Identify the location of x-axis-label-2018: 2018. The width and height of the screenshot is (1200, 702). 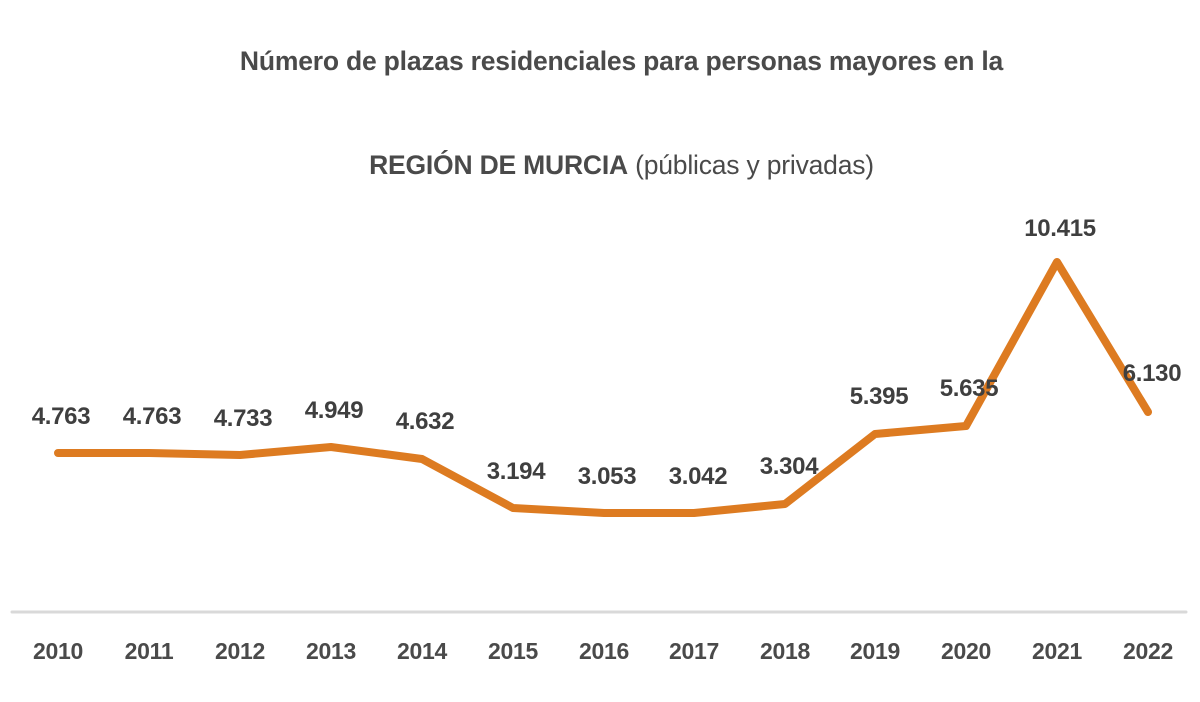
(785, 651).